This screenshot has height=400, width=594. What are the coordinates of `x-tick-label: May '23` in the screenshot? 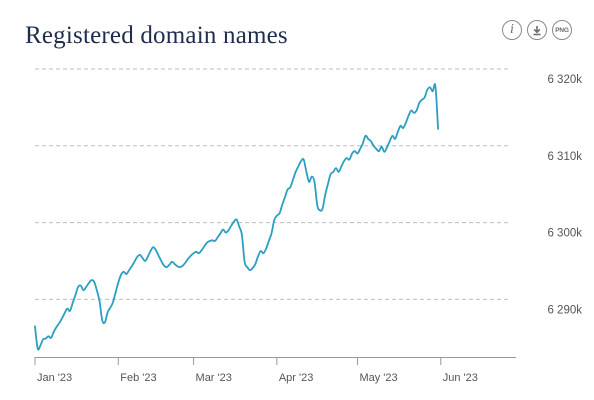 It's located at (378, 378).